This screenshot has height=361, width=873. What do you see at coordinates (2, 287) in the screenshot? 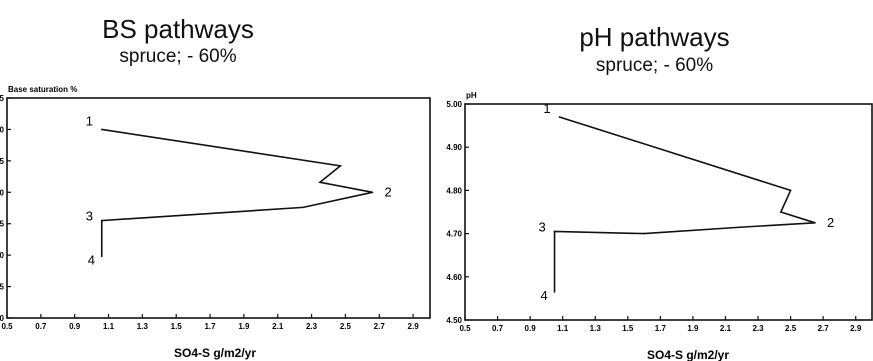
I see `y-tick-label: 5` at bounding box center [2, 287].